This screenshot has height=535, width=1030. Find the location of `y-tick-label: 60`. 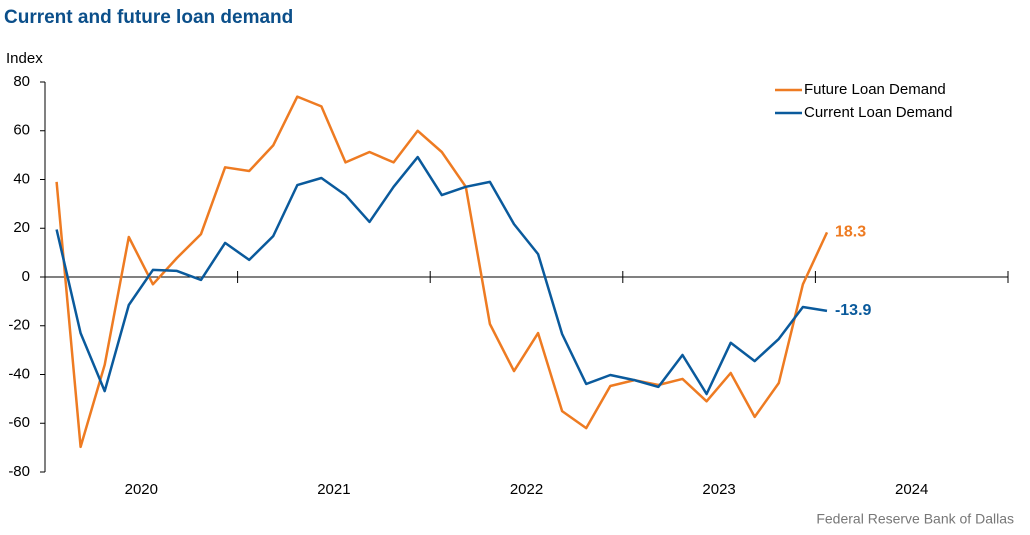

y-tick-label: 60 is located at coordinates (21, 130).